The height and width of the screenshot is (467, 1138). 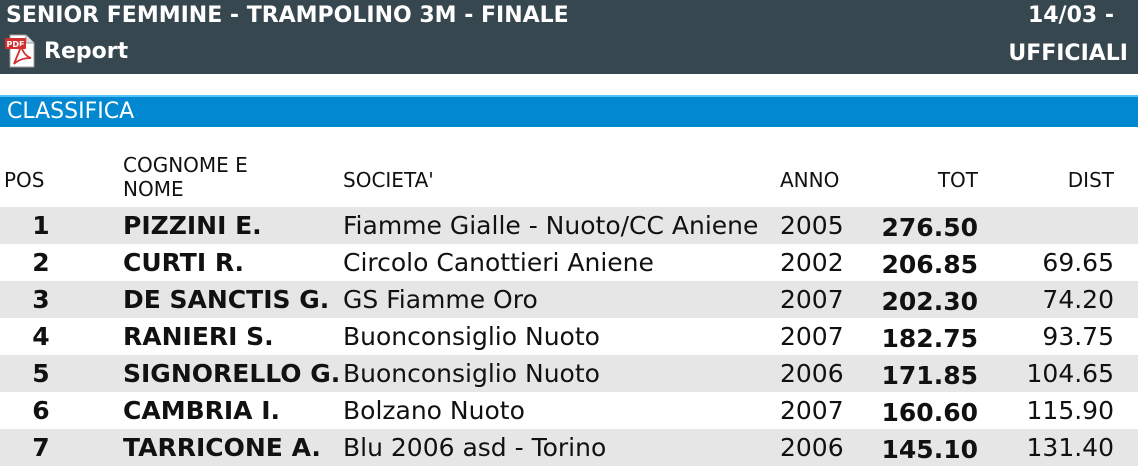 I want to click on cell-societa: Bolzano Nuoto, so click(x=434, y=410).